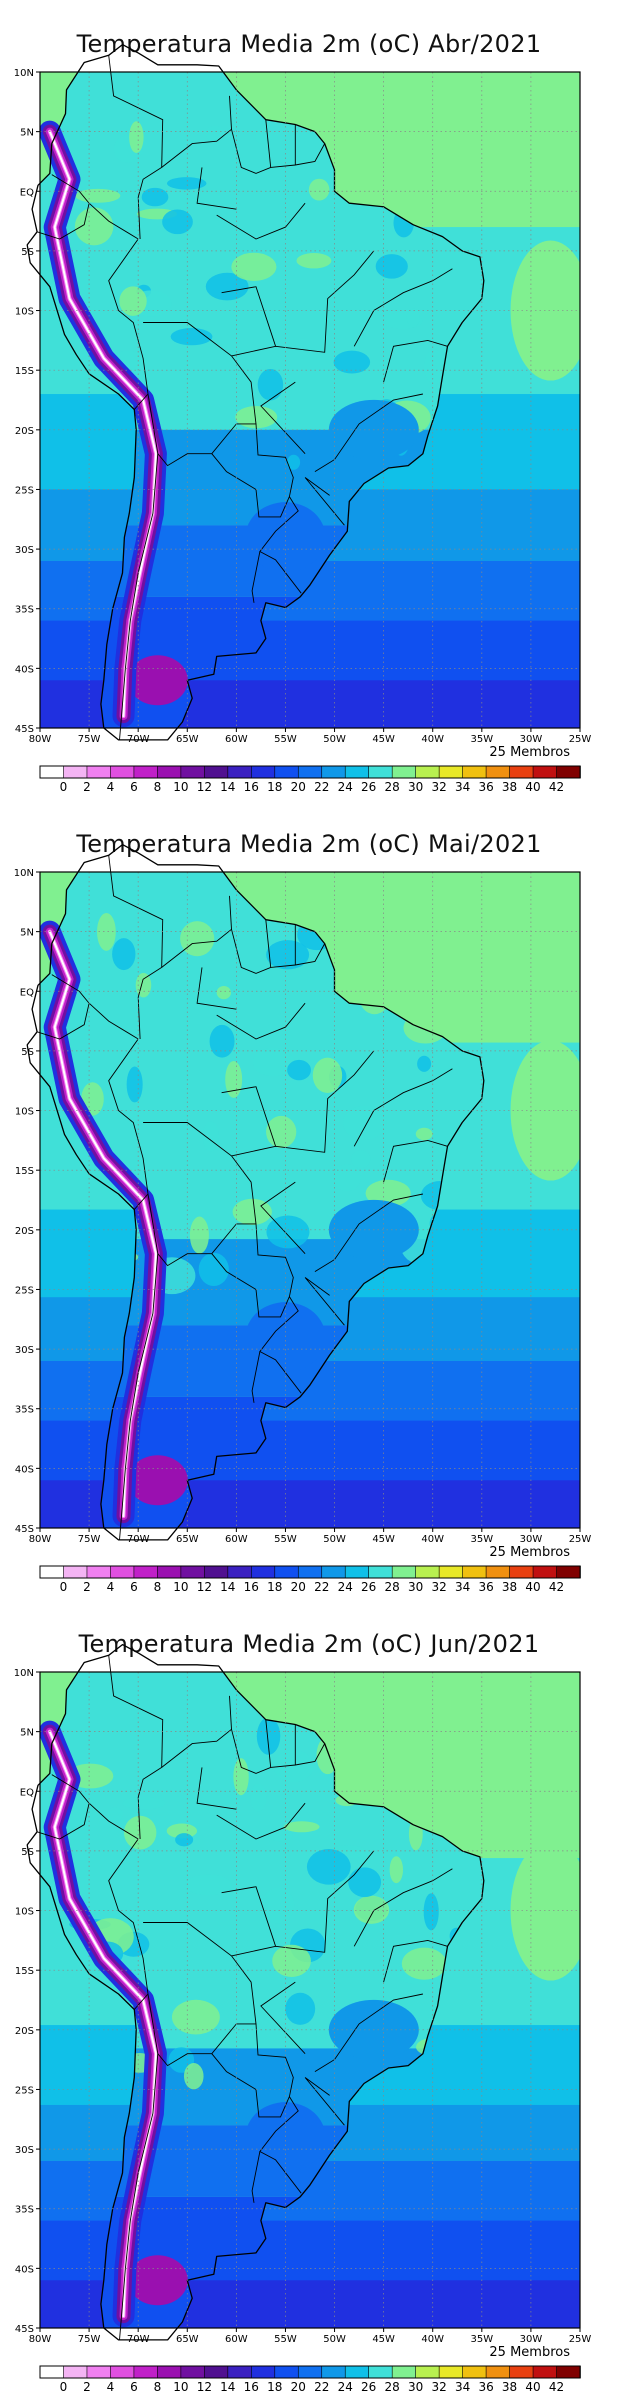 The height and width of the screenshot is (2400, 618). I want to click on colorbar-label: 0, so click(64, 787).